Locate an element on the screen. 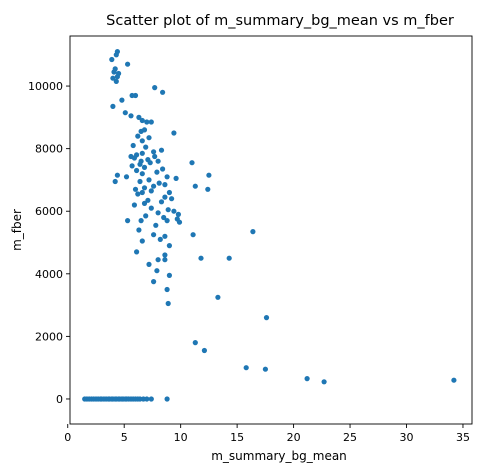  x-tick-label: 35 is located at coordinates (463, 437).